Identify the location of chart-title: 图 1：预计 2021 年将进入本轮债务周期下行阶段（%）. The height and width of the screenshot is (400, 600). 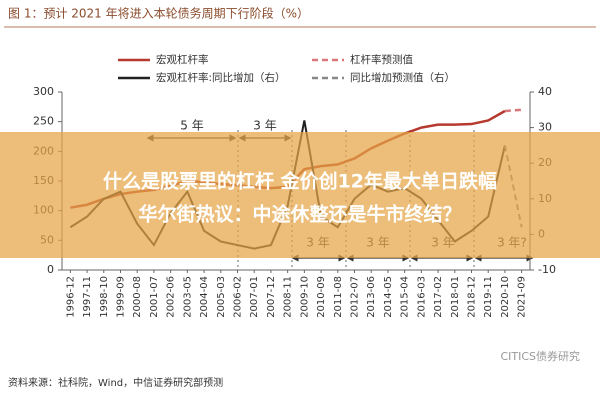
(158, 13).